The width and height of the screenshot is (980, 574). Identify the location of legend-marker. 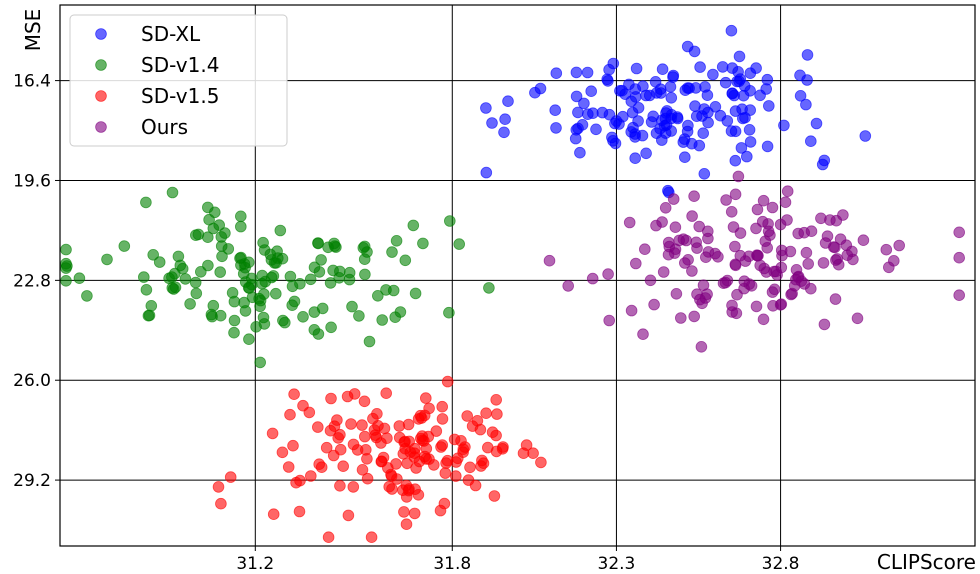
(101, 65).